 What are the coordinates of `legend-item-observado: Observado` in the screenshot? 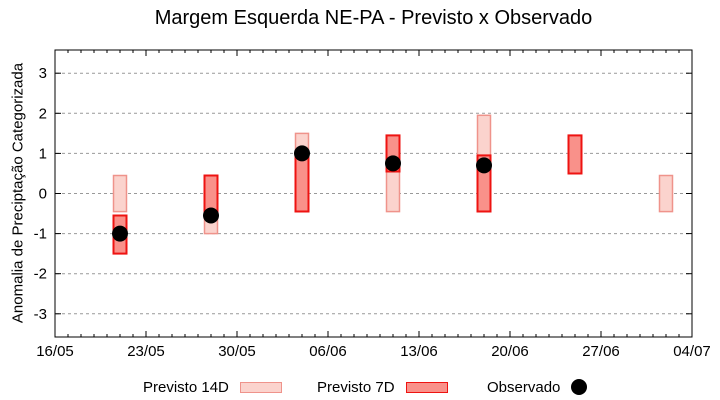 It's located at (537, 387).